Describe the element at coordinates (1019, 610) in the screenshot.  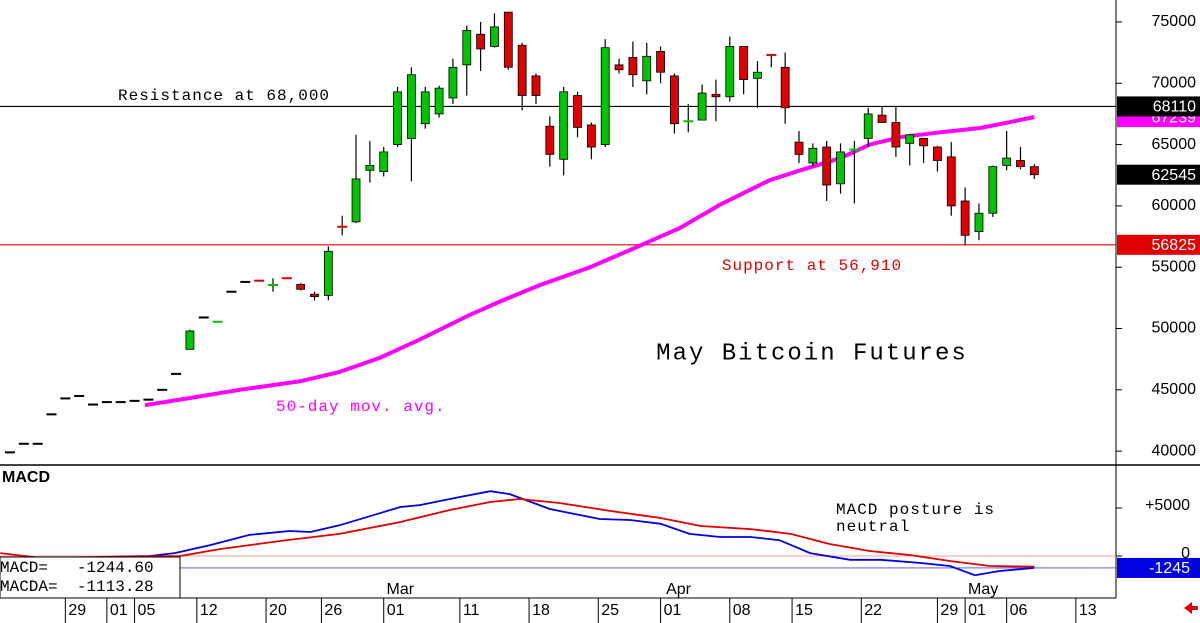
I see `x-tick-label: 06` at that location.